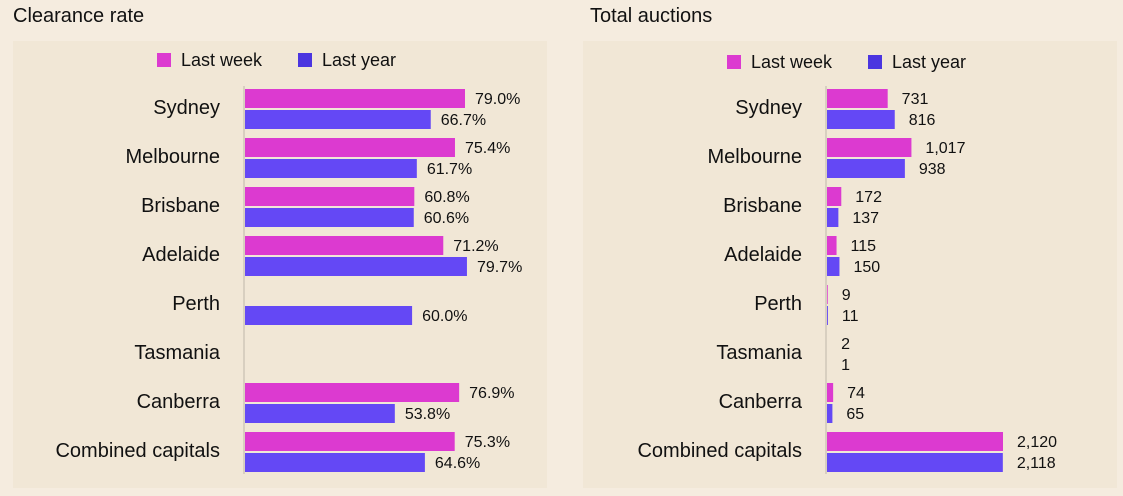 The height and width of the screenshot is (496, 1123). Describe the element at coordinates (1037, 442) in the screenshot. I see `data-label-last-week: 2,120` at that location.